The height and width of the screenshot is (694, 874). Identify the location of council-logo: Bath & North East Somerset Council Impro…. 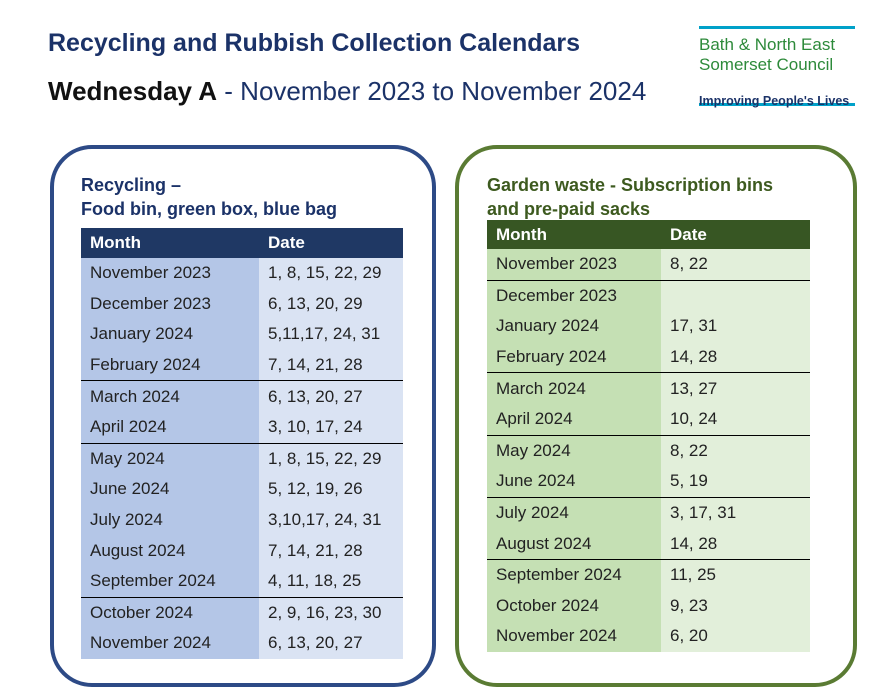
(777, 72).